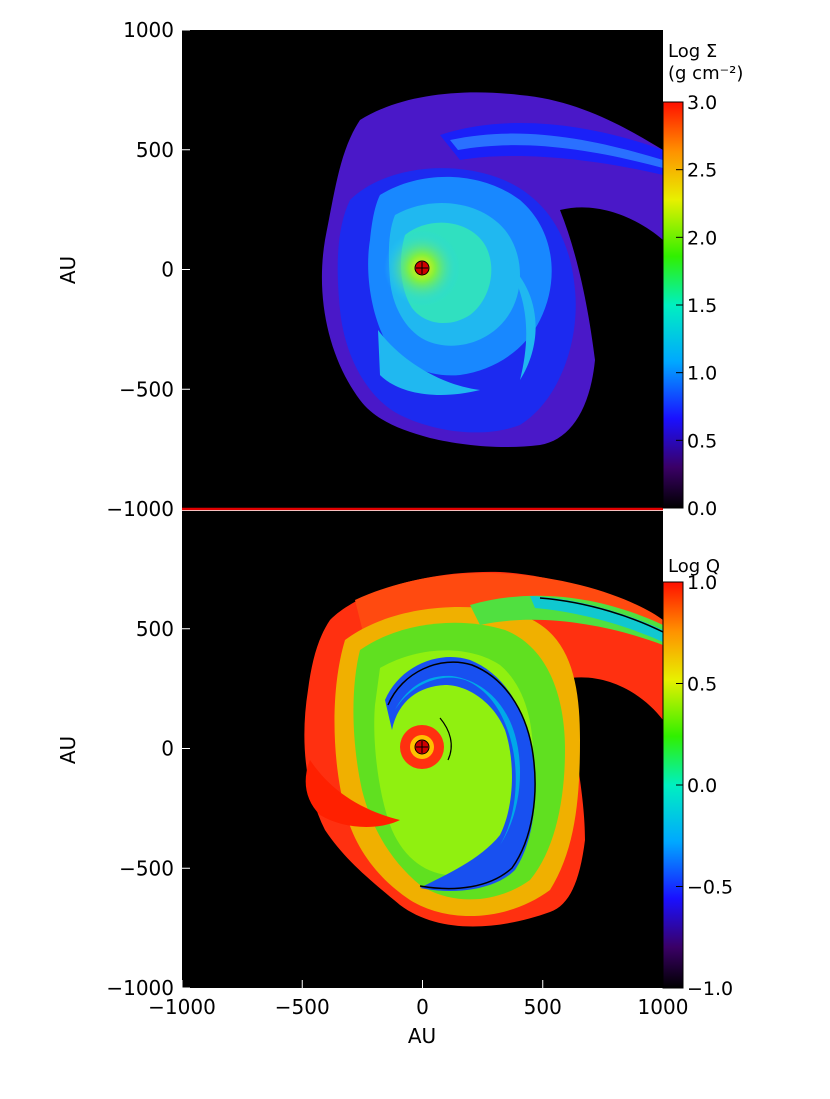  What do you see at coordinates (702, 441) in the screenshot?
I see `top-colorbar-tick-label: 0.5` at bounding box center [702, 441].